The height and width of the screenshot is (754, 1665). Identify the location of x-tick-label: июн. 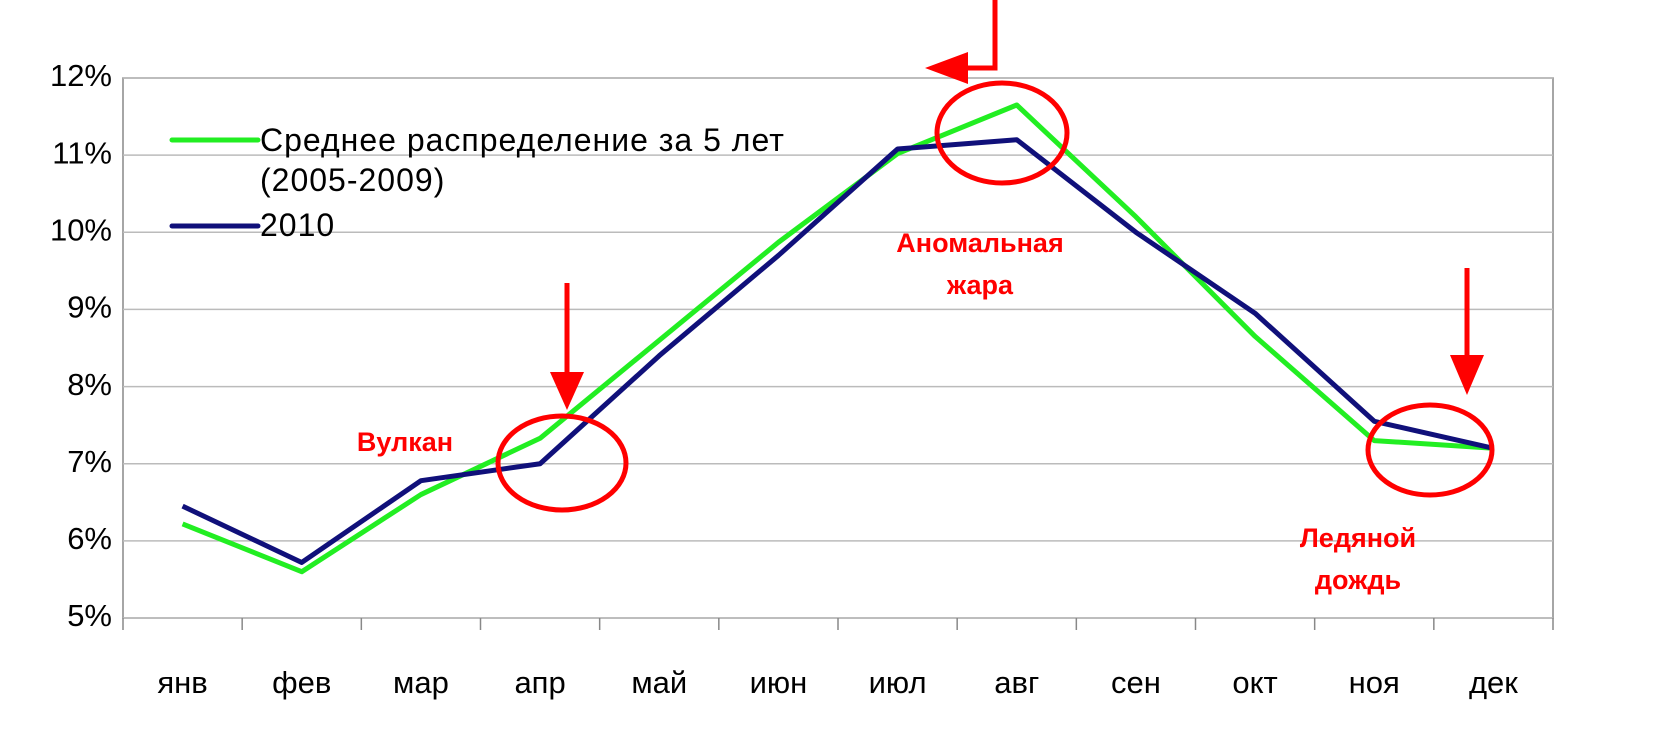
(779, 682).